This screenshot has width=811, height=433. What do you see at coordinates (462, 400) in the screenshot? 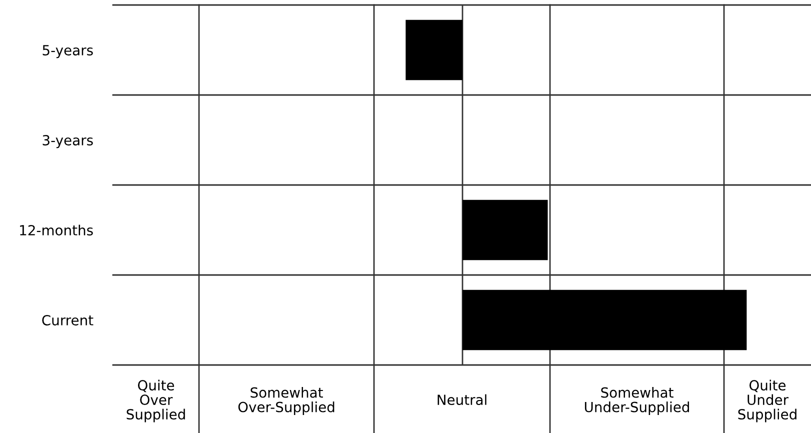
I see `annotation: Neutral` at bounding box center [462, 400].